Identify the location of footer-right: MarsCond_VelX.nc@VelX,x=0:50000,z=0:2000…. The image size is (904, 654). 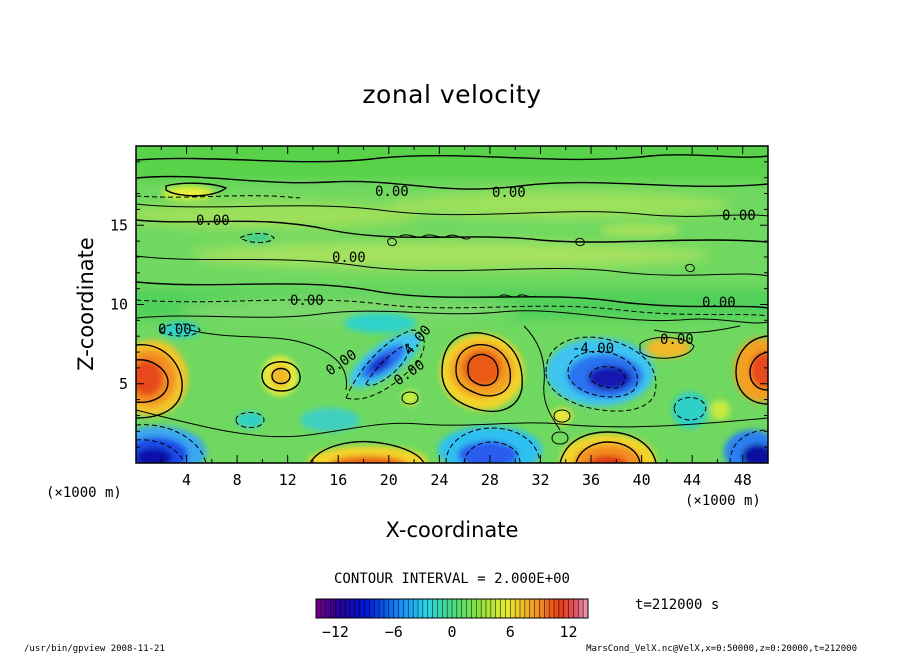
(721, 649).